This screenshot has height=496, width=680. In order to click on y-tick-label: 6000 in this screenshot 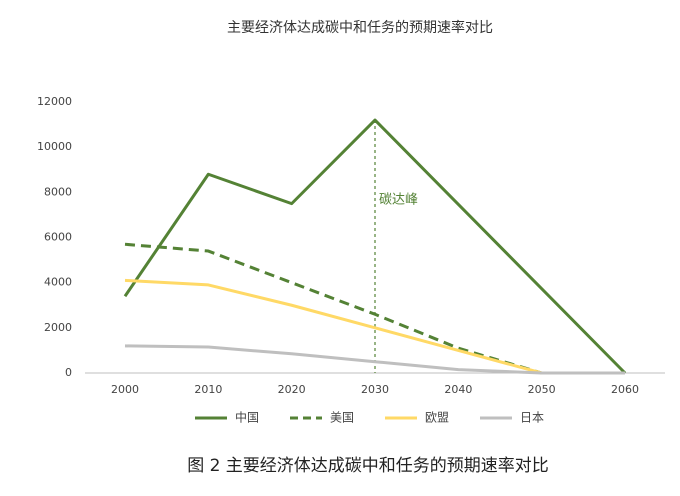, I will do `click(58, 237)`.